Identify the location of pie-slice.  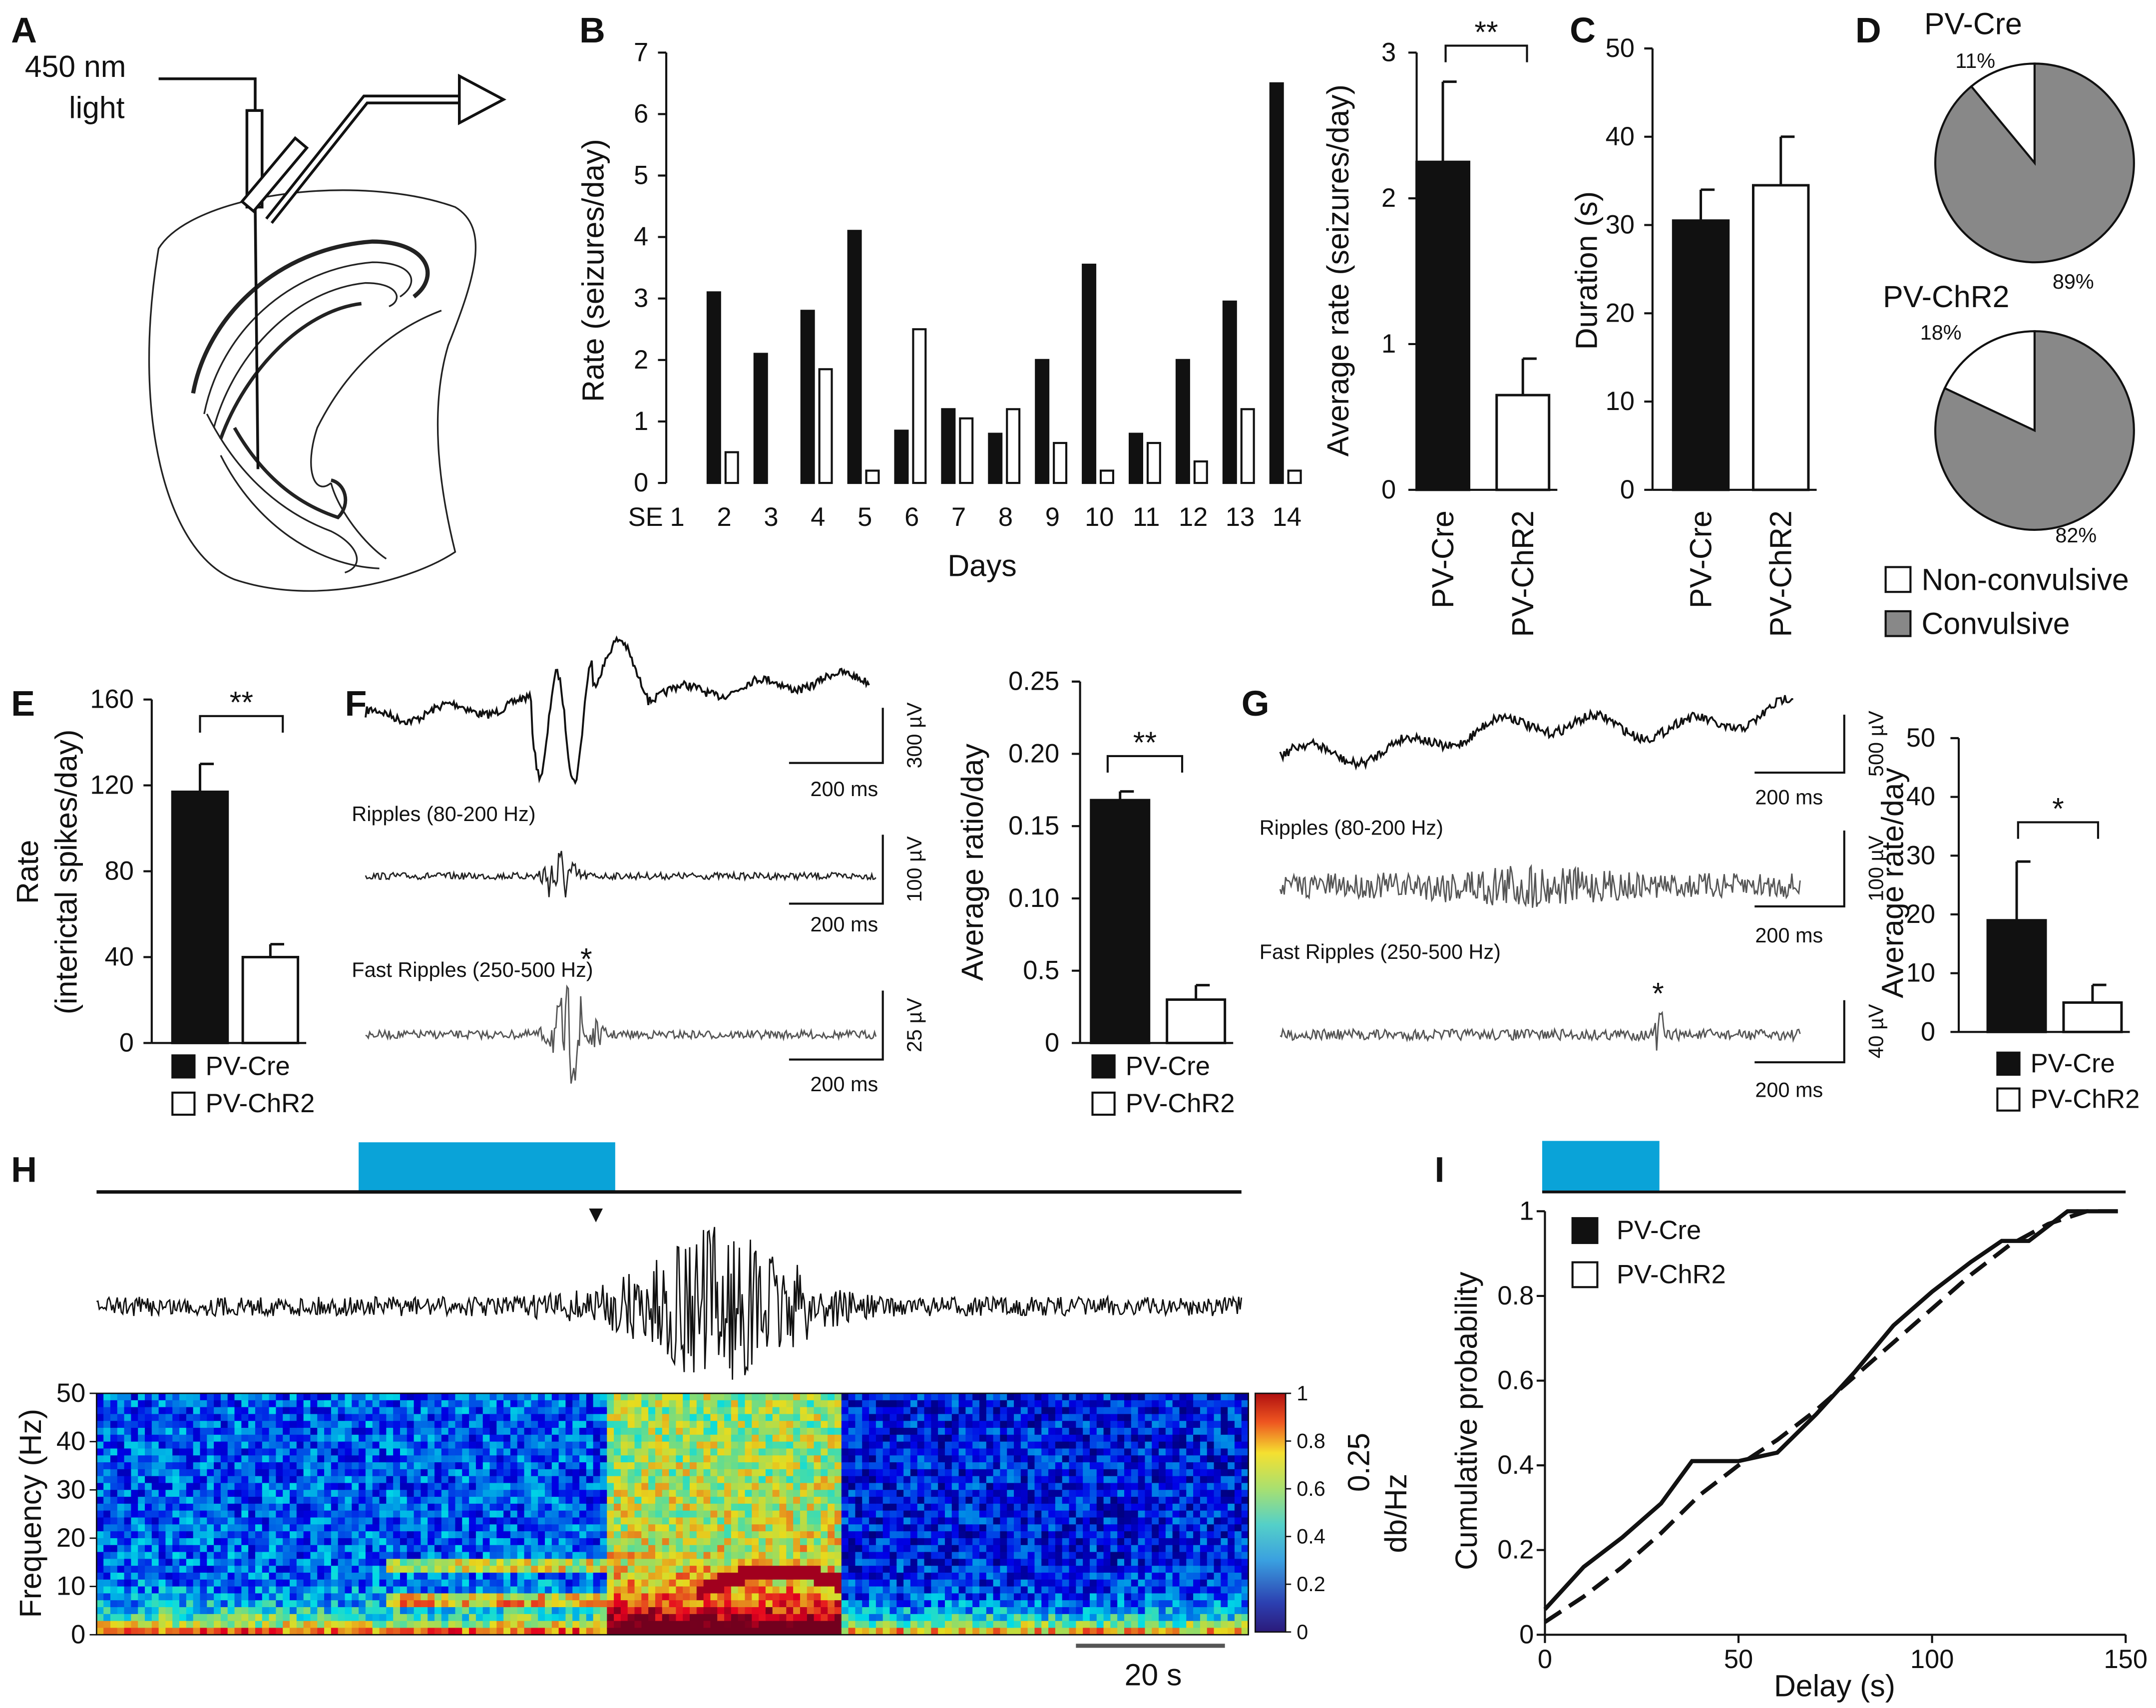
(2034, 163).